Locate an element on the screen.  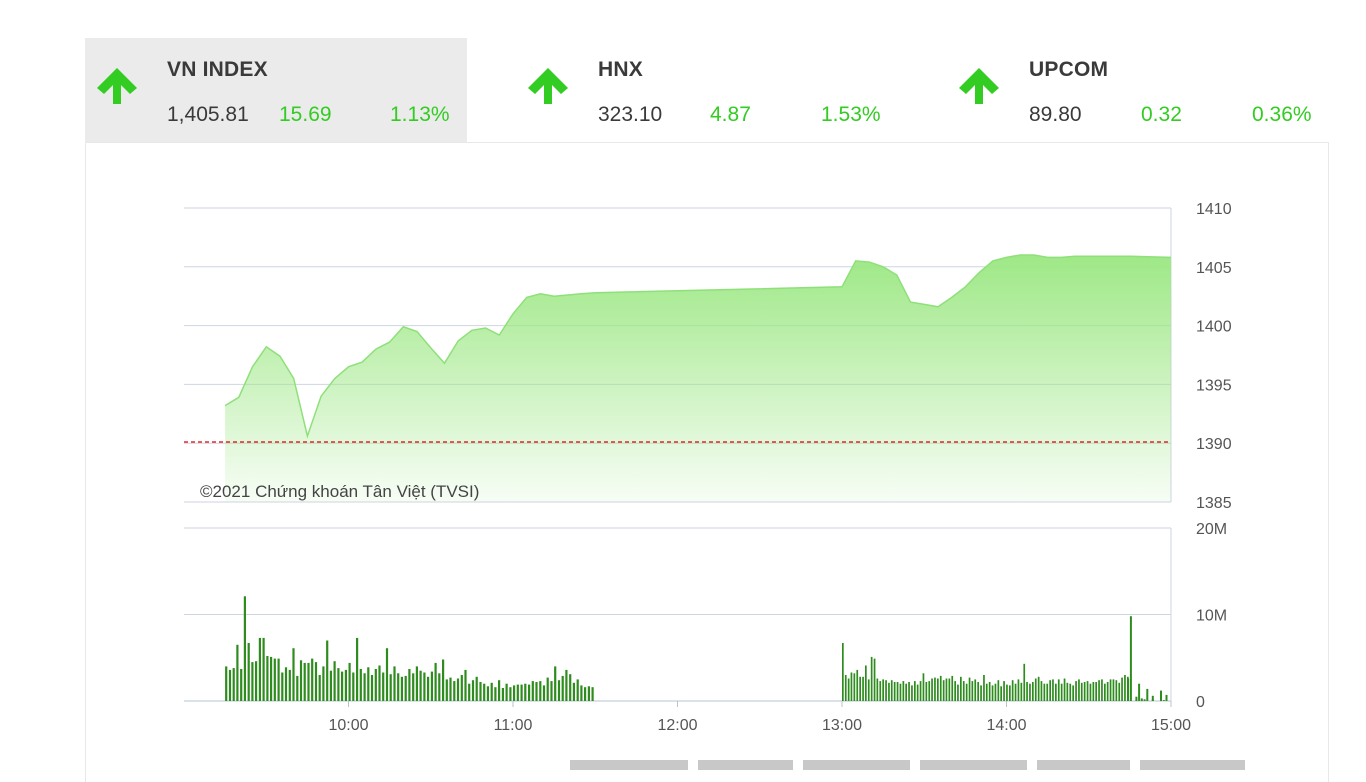
index-percent: 1.13% is located at coordinates (420, 114).